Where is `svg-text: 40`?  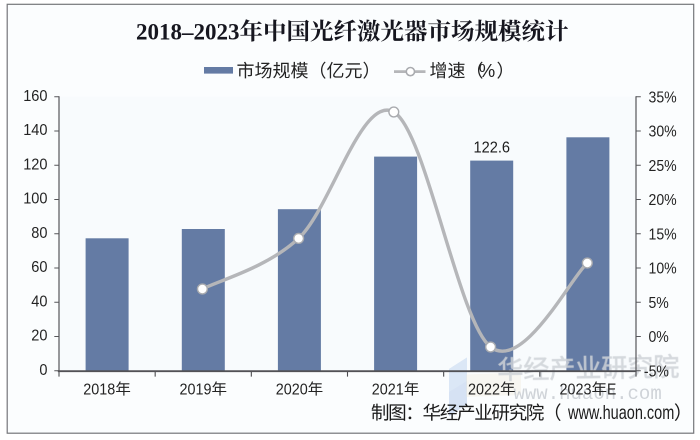 svg-text: 40 is located at coordinates (39, 301).